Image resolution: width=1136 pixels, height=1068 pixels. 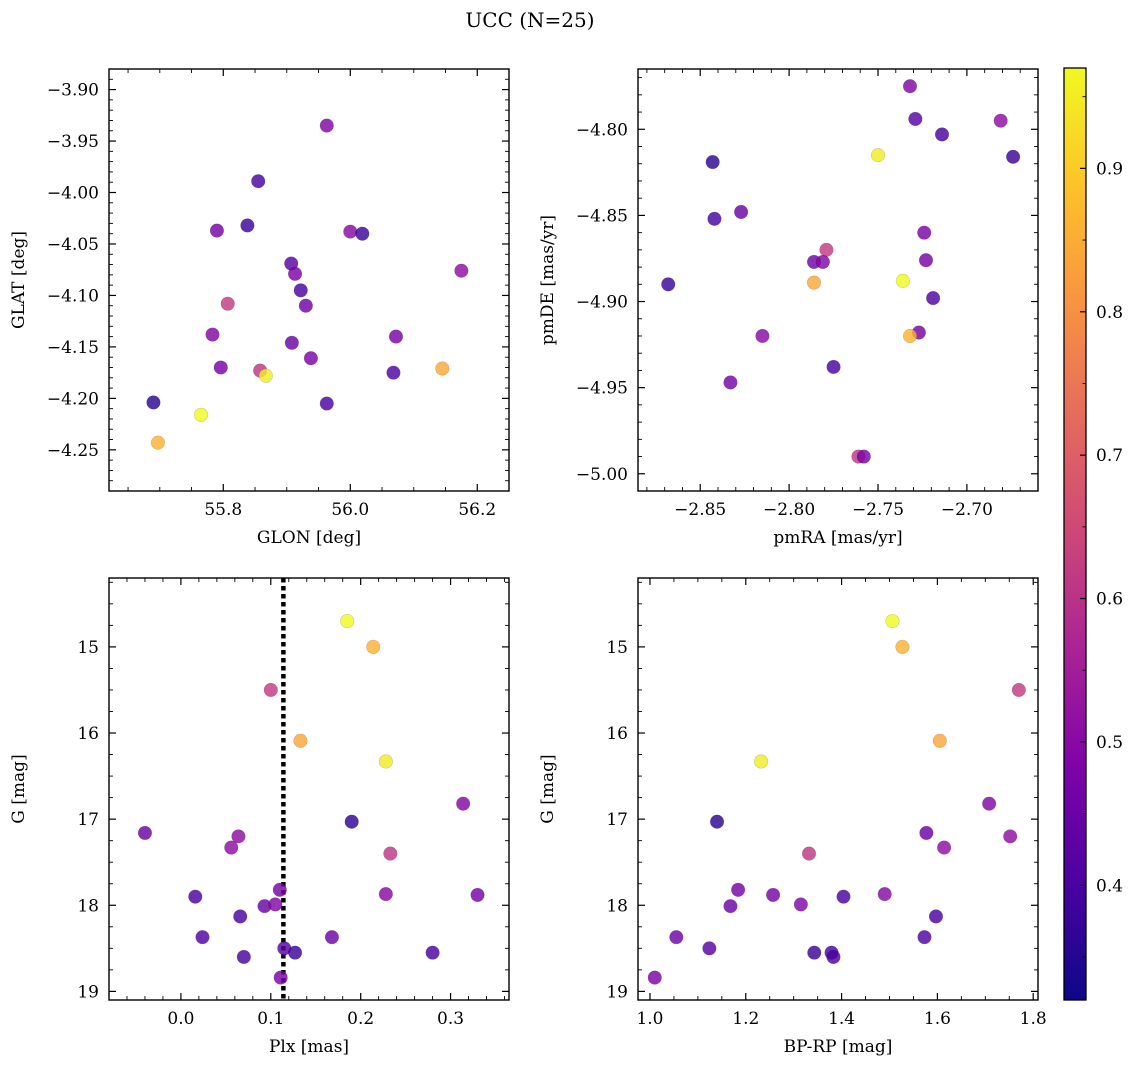 I want to click on x-tick-label: 1.2, so click(x=745, y=1019).